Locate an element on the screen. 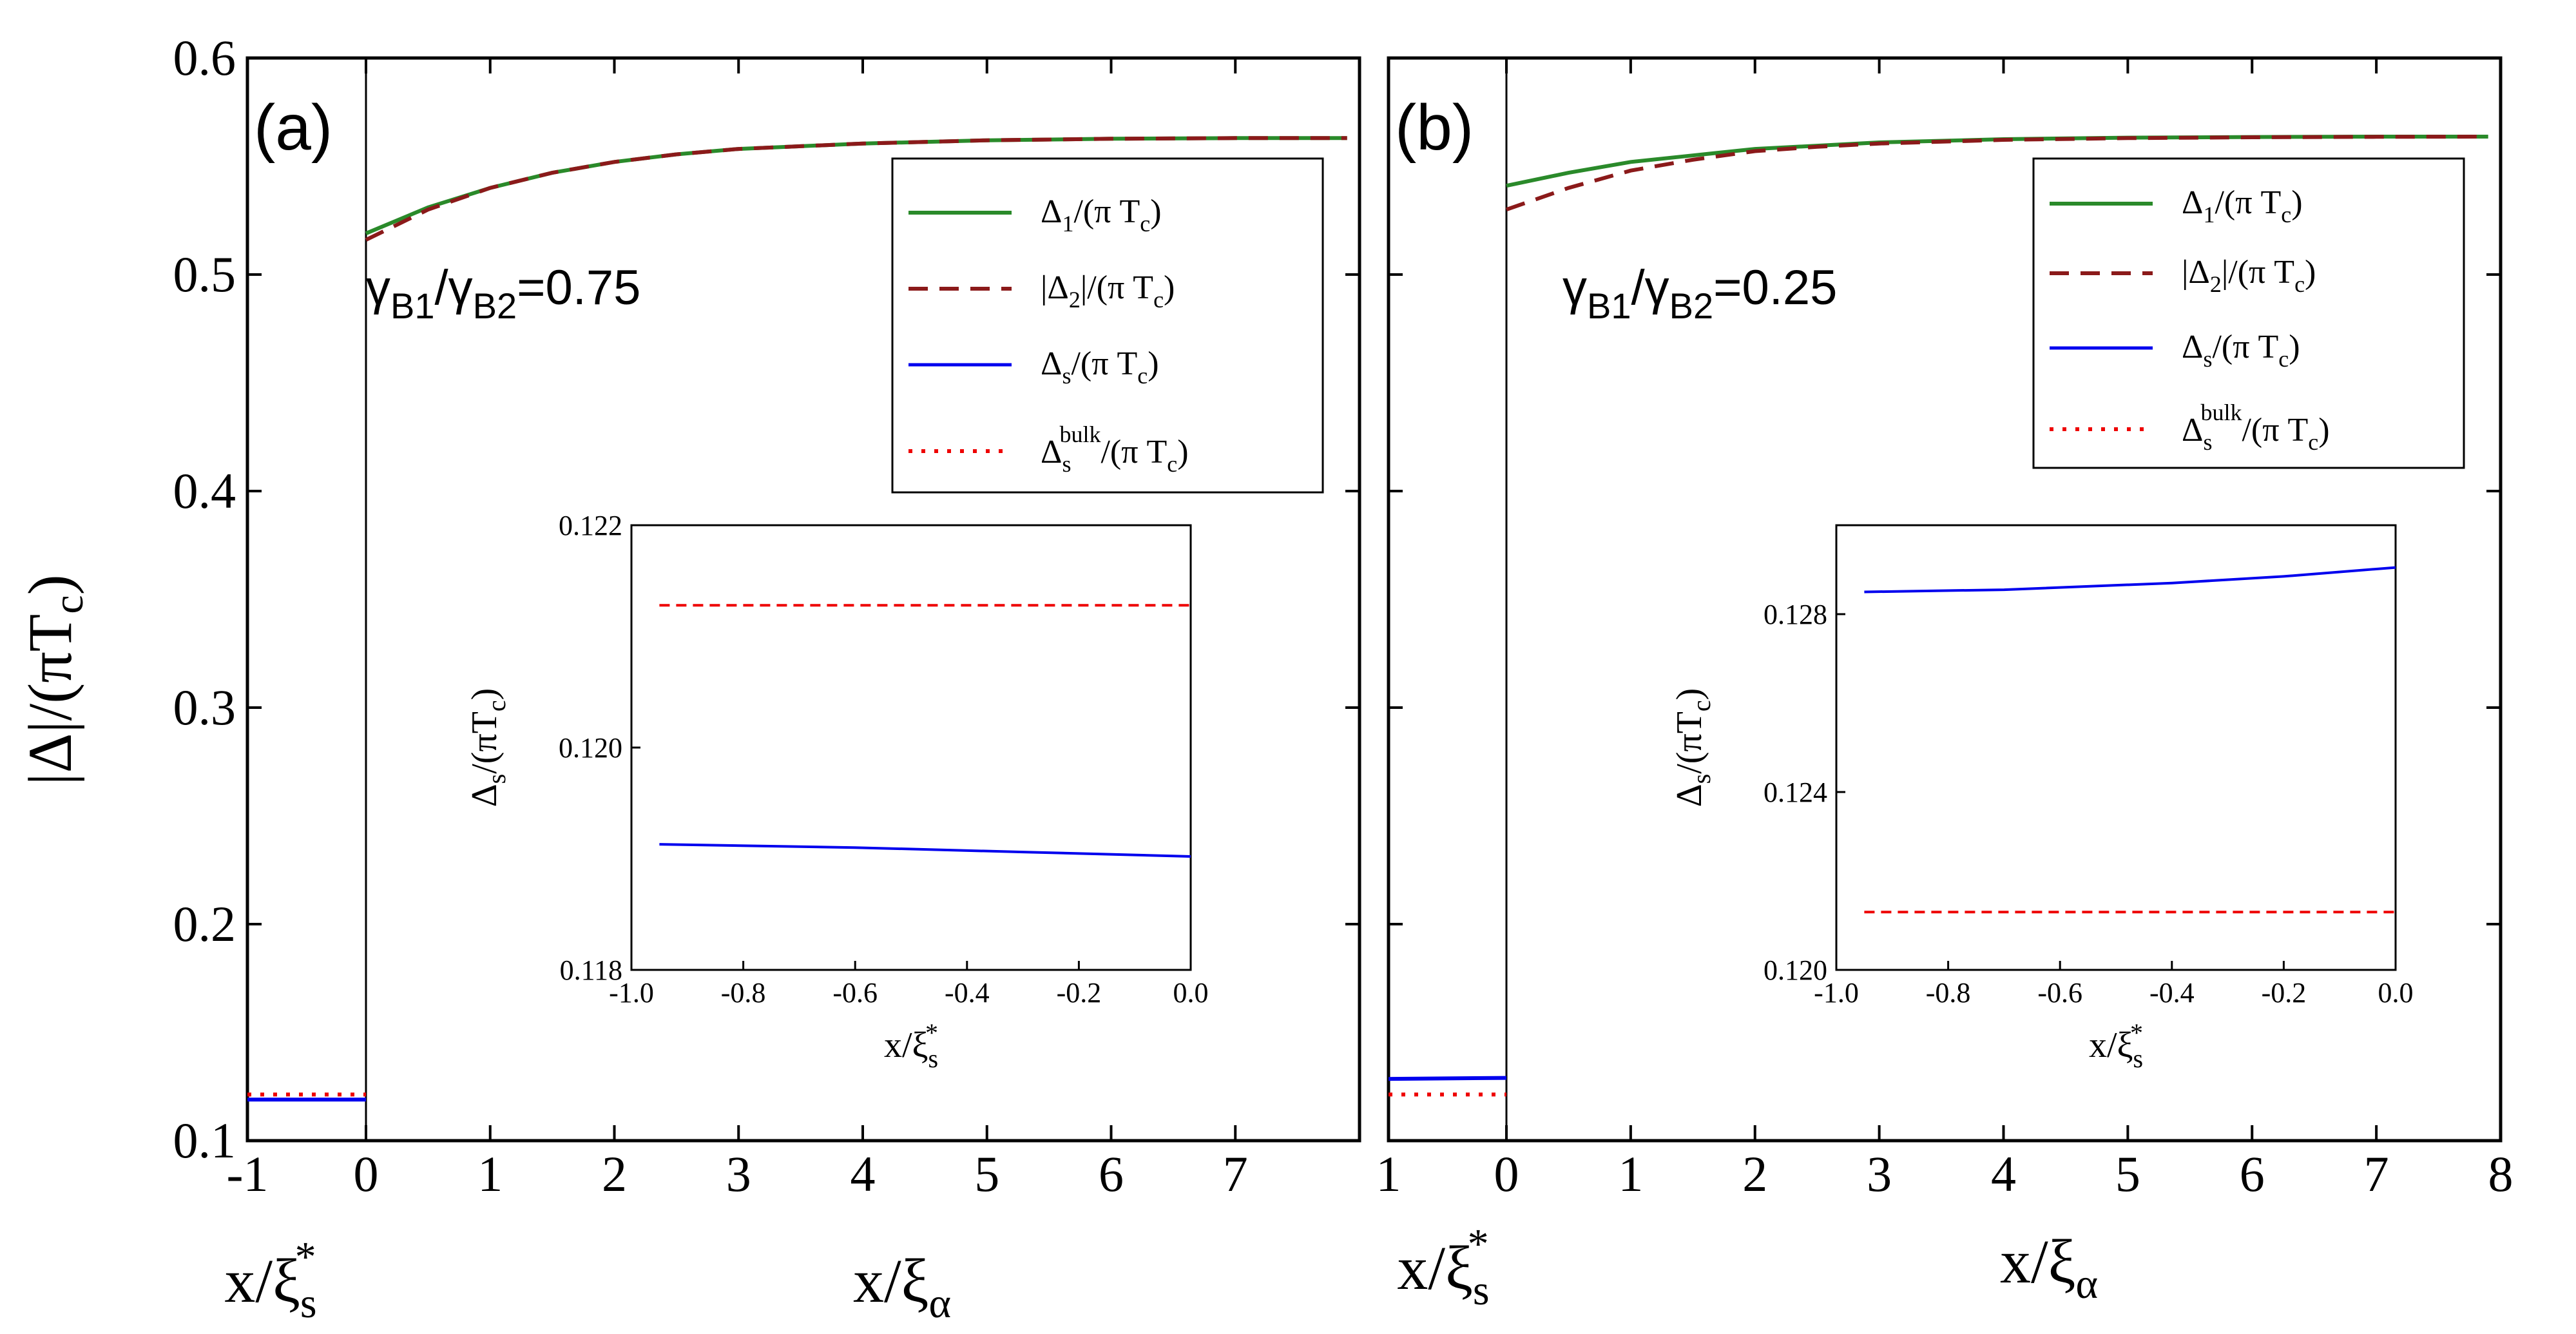  a-ytick-label: 0.1 is located at coordinates (204, 1140).